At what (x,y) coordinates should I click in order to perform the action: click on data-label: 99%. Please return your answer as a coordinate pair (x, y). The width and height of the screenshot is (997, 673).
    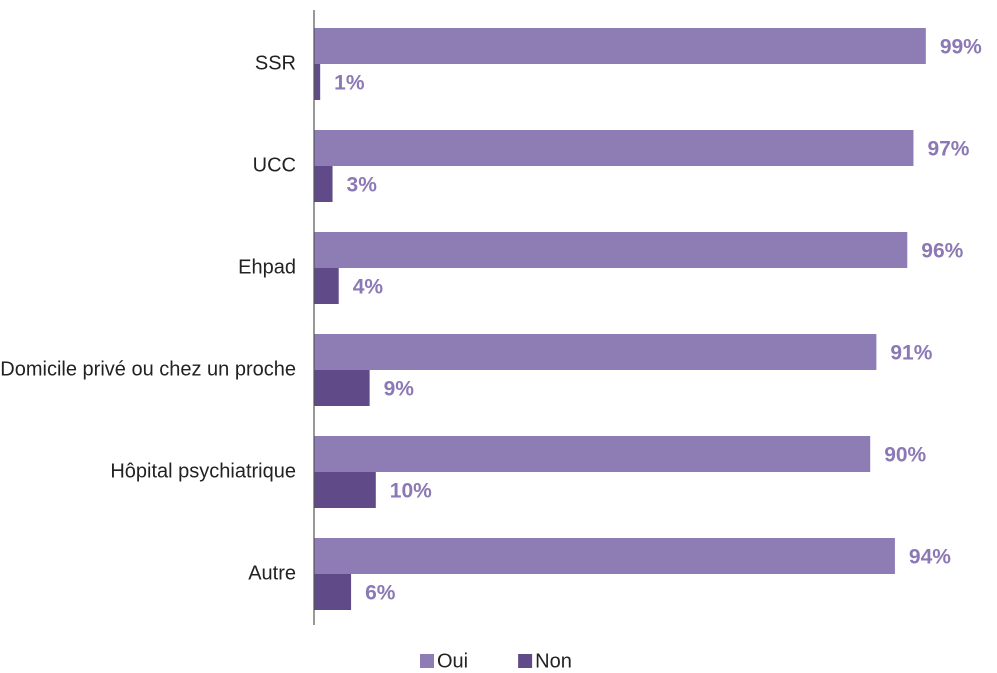
    Looking at the image, I should click on (961, 47).